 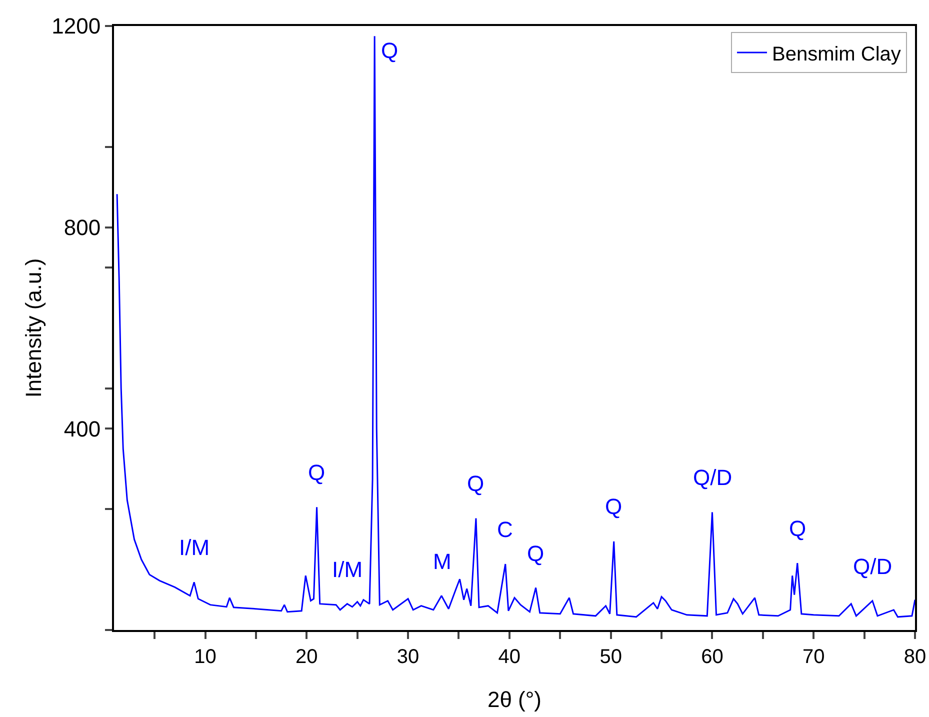 I want to click on x-tick-label: 50, so click(x=611, y=657).